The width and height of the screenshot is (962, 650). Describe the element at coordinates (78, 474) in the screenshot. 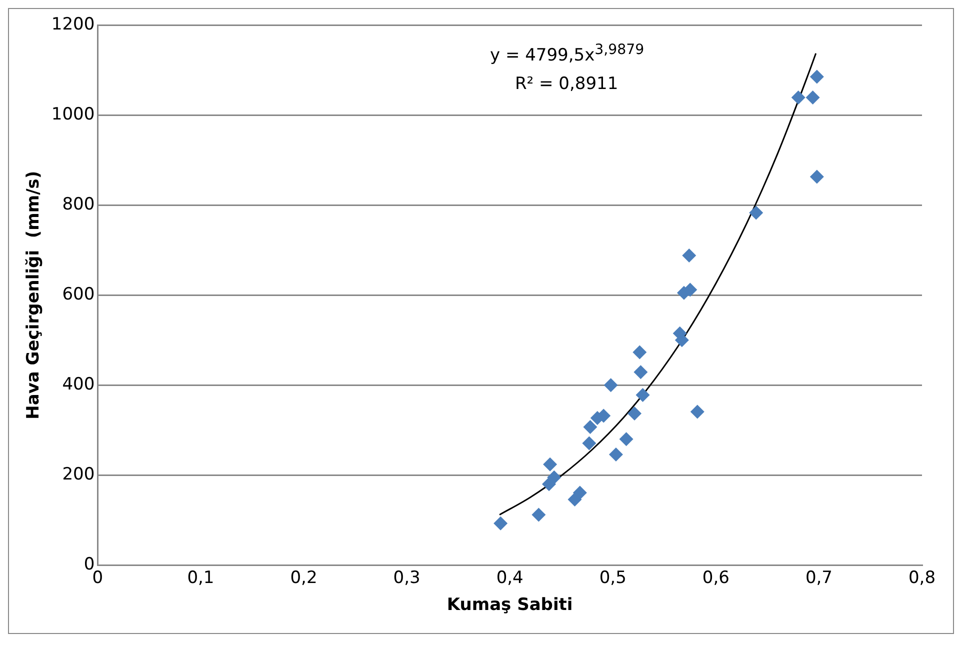

I see `y-tick-label: 200` at that location.